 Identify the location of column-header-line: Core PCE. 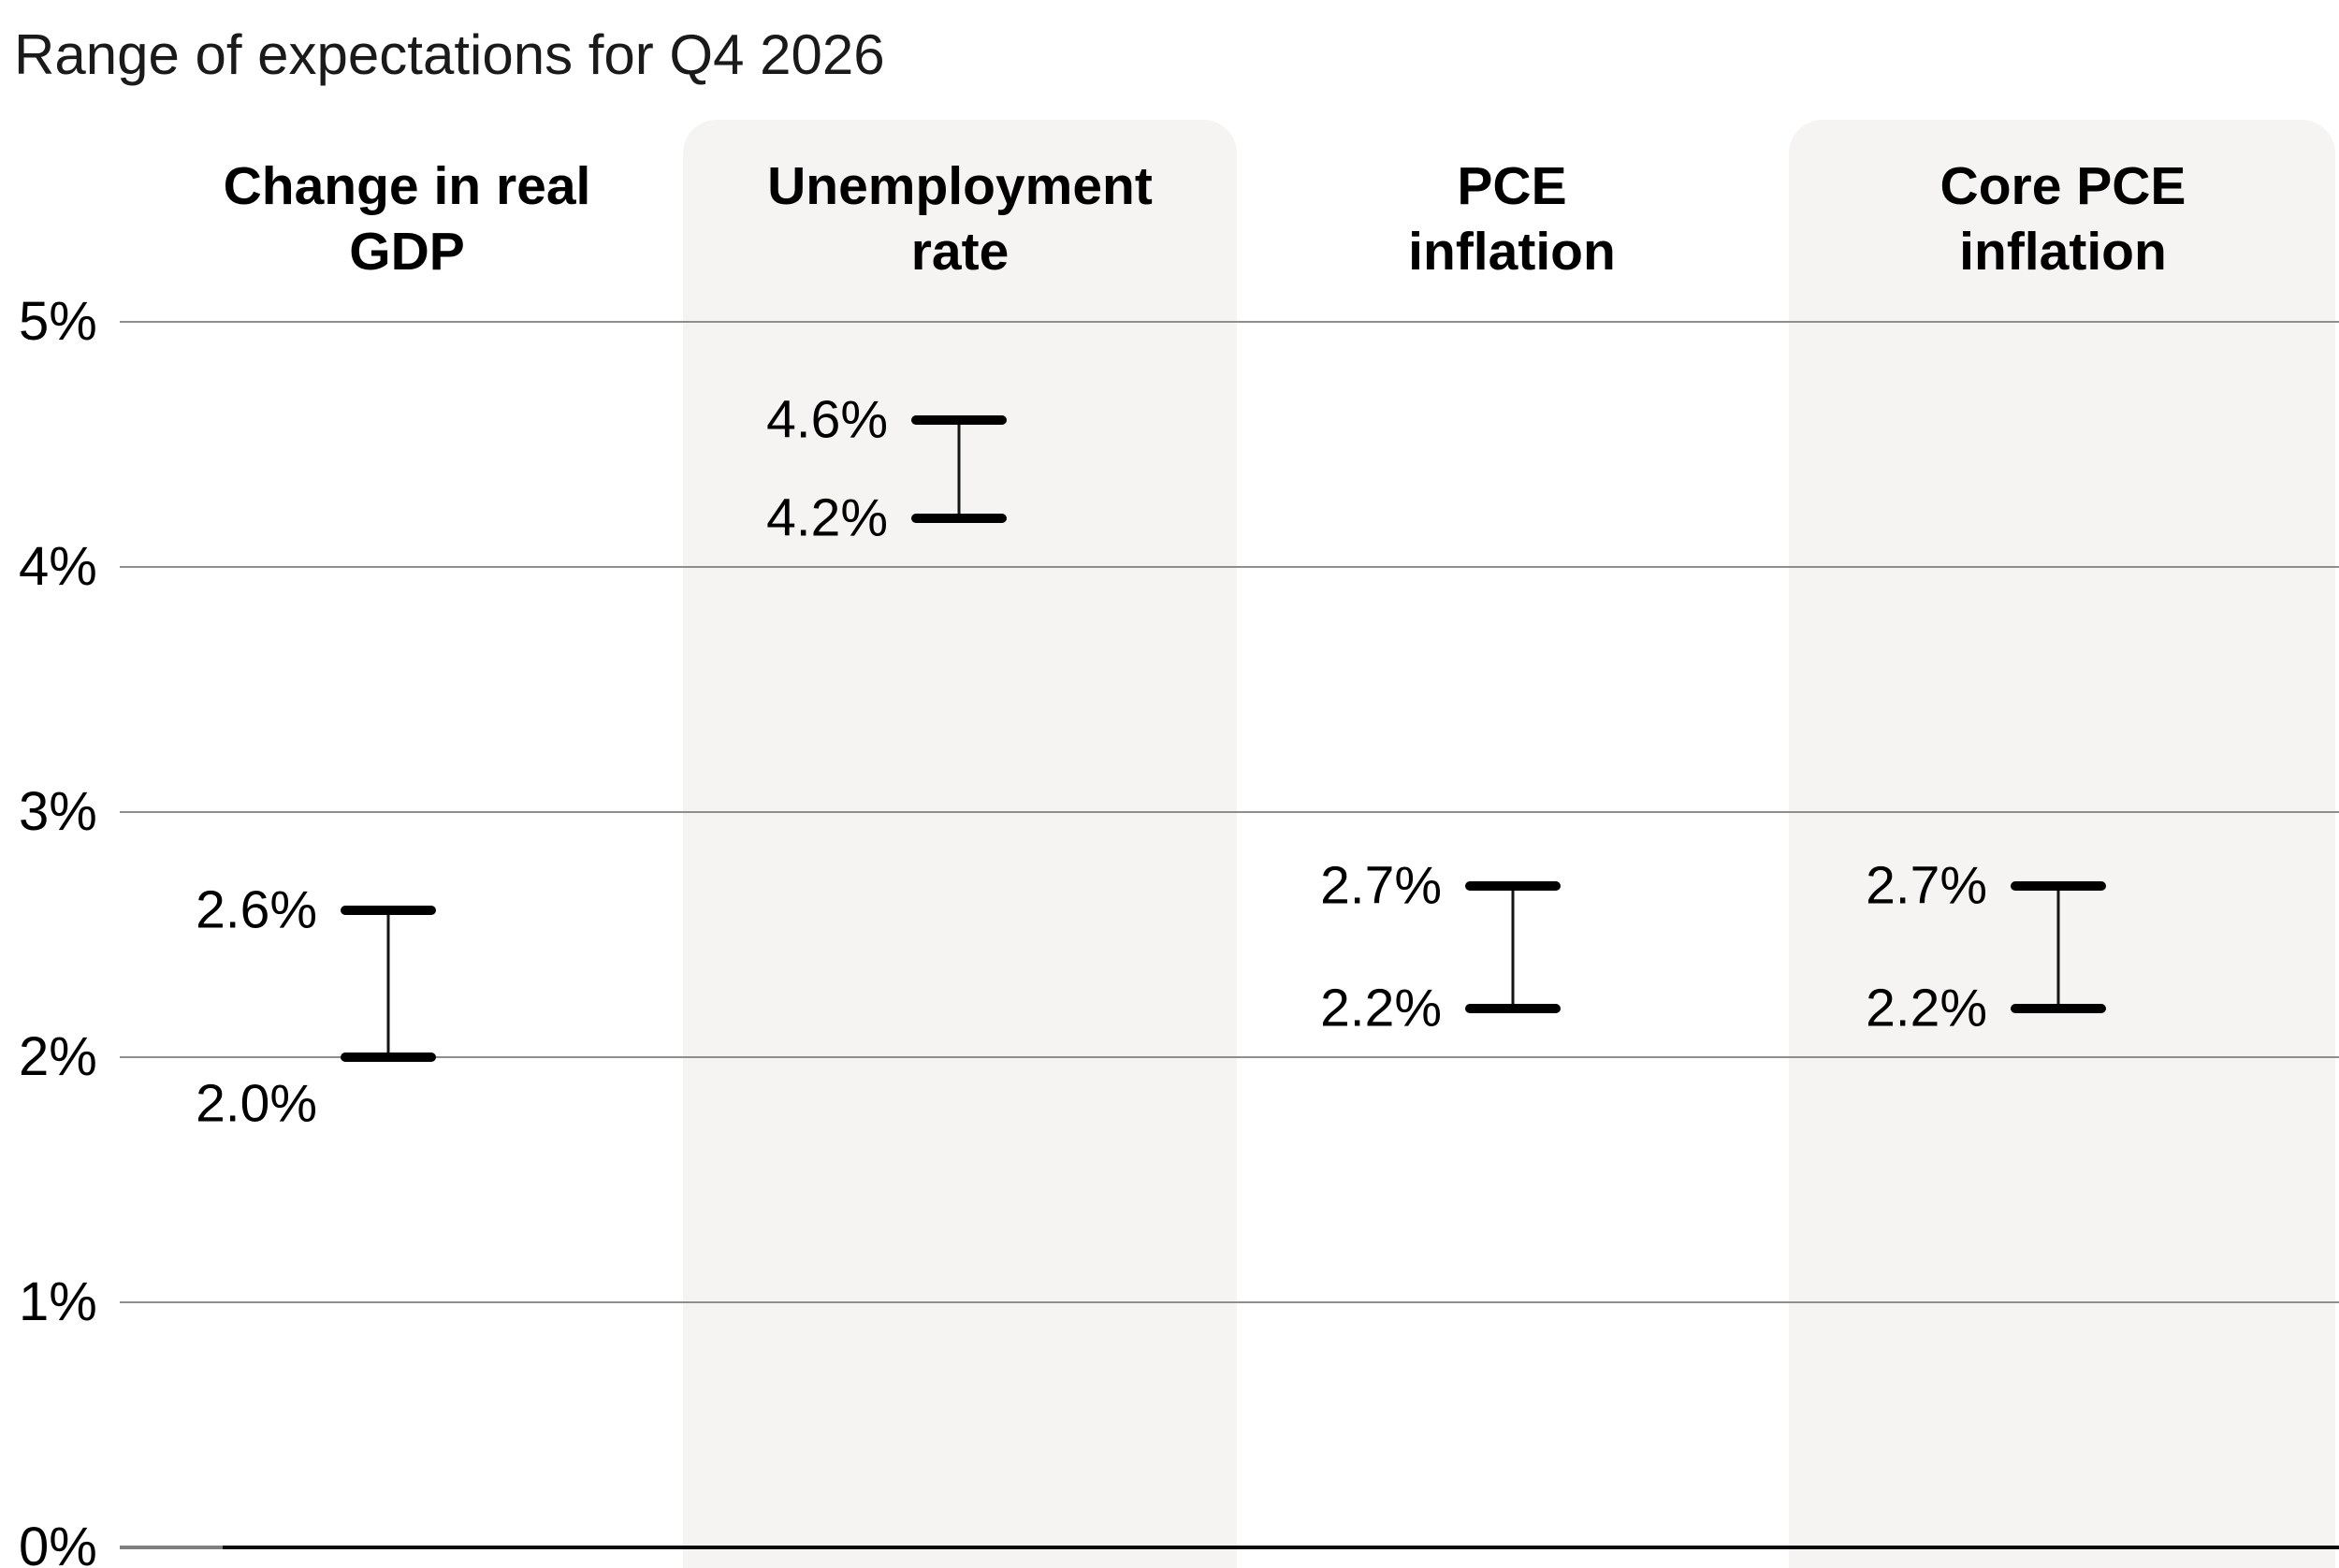
(2062, 186).